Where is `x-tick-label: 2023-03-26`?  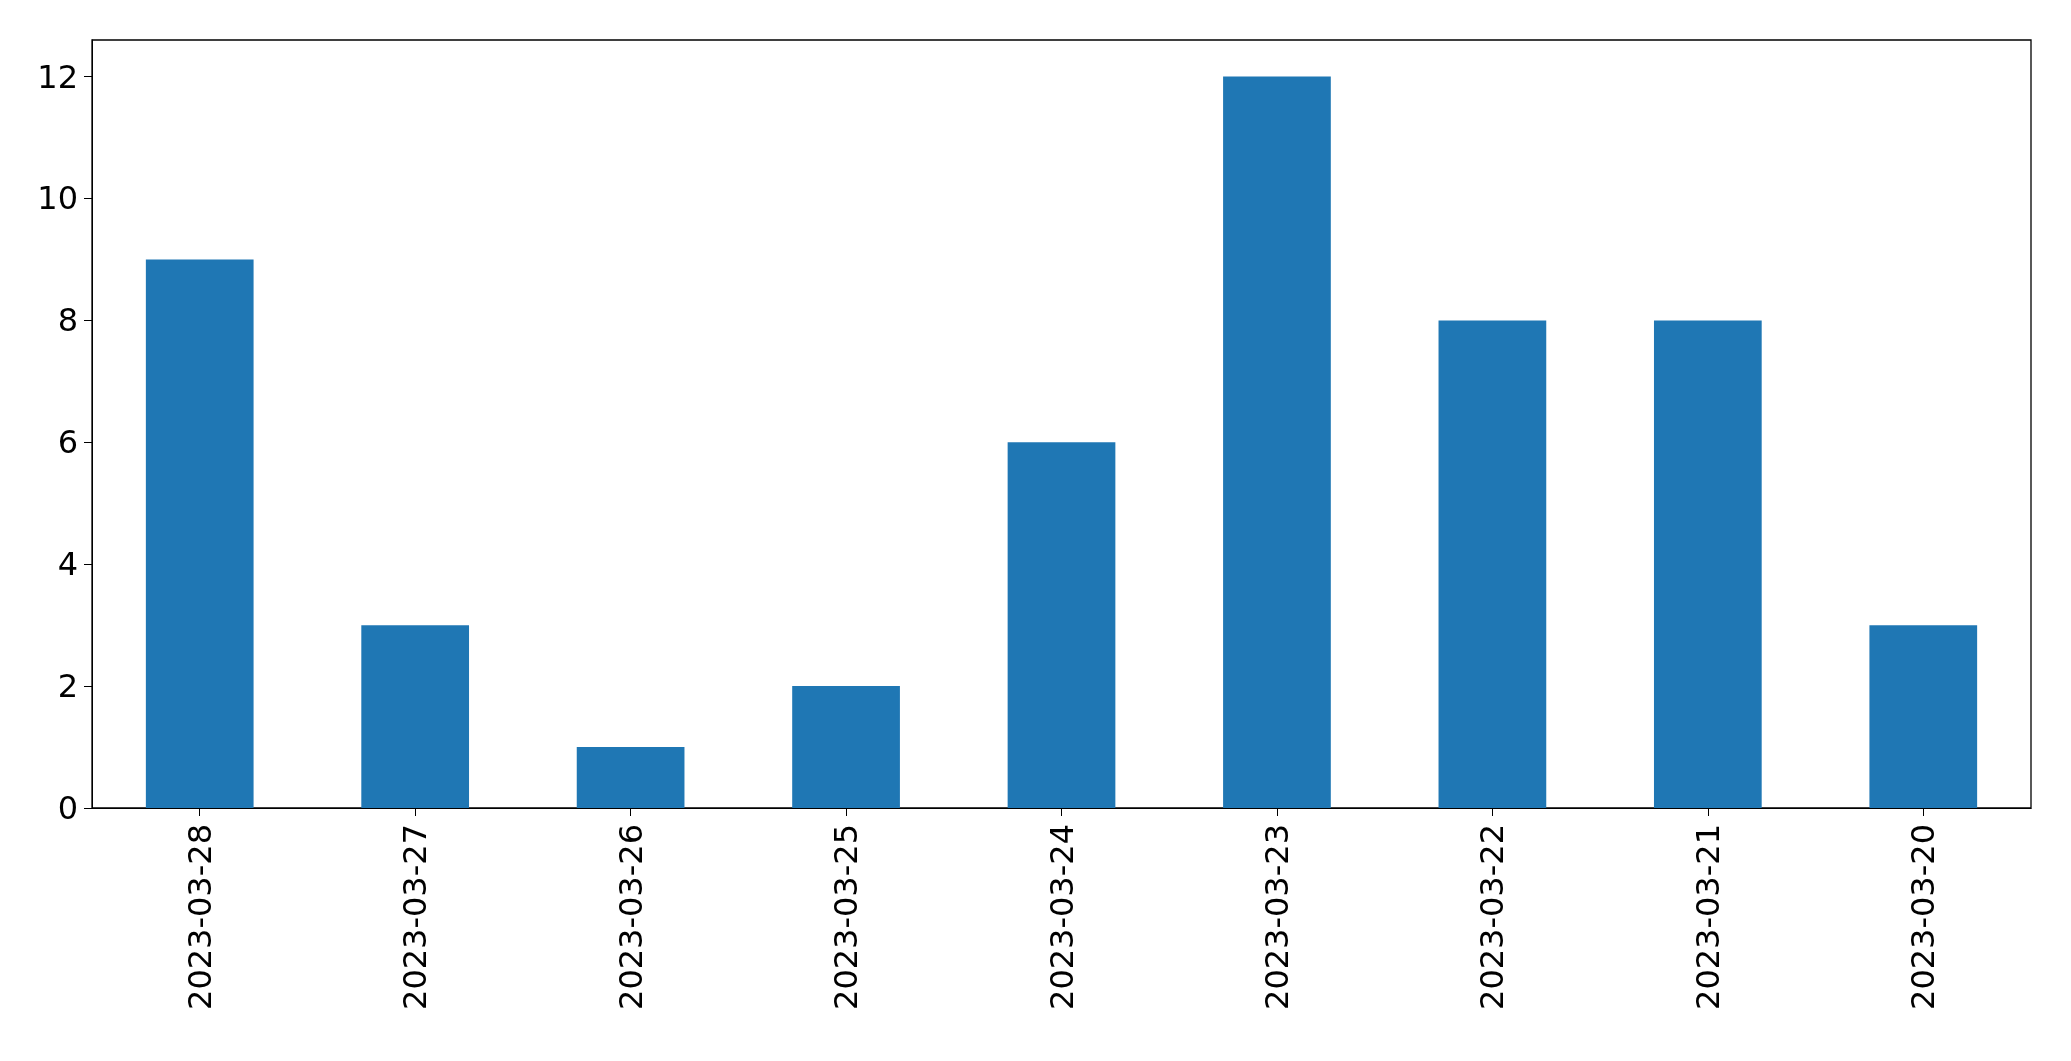 x-tick-label: 2023-03-26 is located at coordinates (630, 917).